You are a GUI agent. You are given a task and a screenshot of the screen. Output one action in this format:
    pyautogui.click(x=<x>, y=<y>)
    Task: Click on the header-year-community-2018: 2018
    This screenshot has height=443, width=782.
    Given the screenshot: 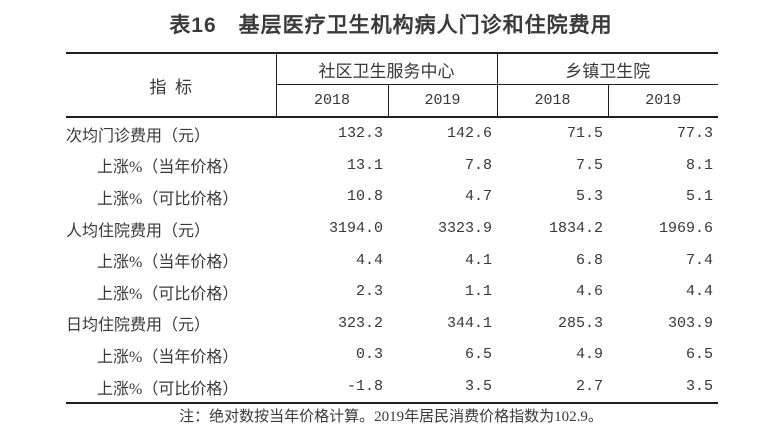 What is the action you would take?
    pyautogui.click(x=332, y=101)
    